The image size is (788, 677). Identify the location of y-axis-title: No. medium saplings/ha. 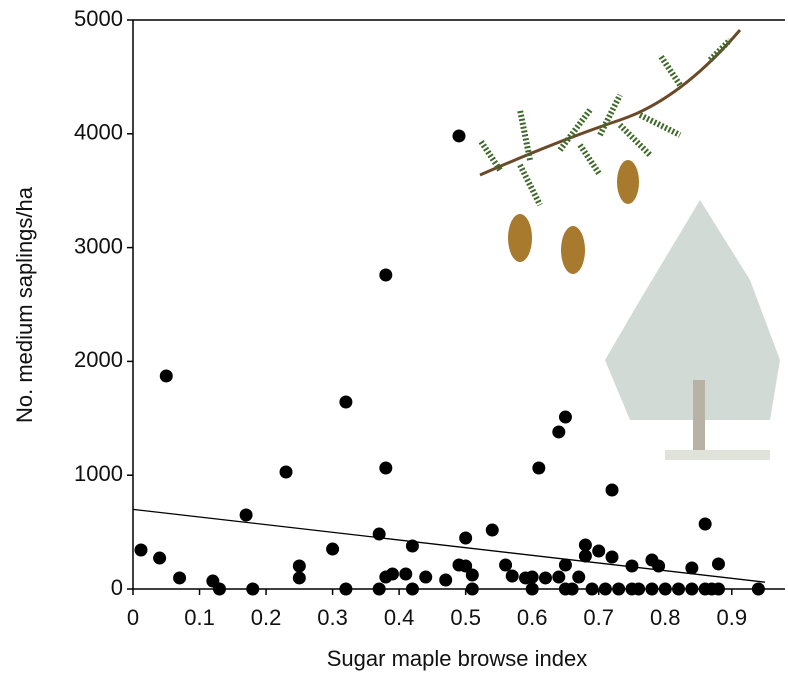
(24, 304).